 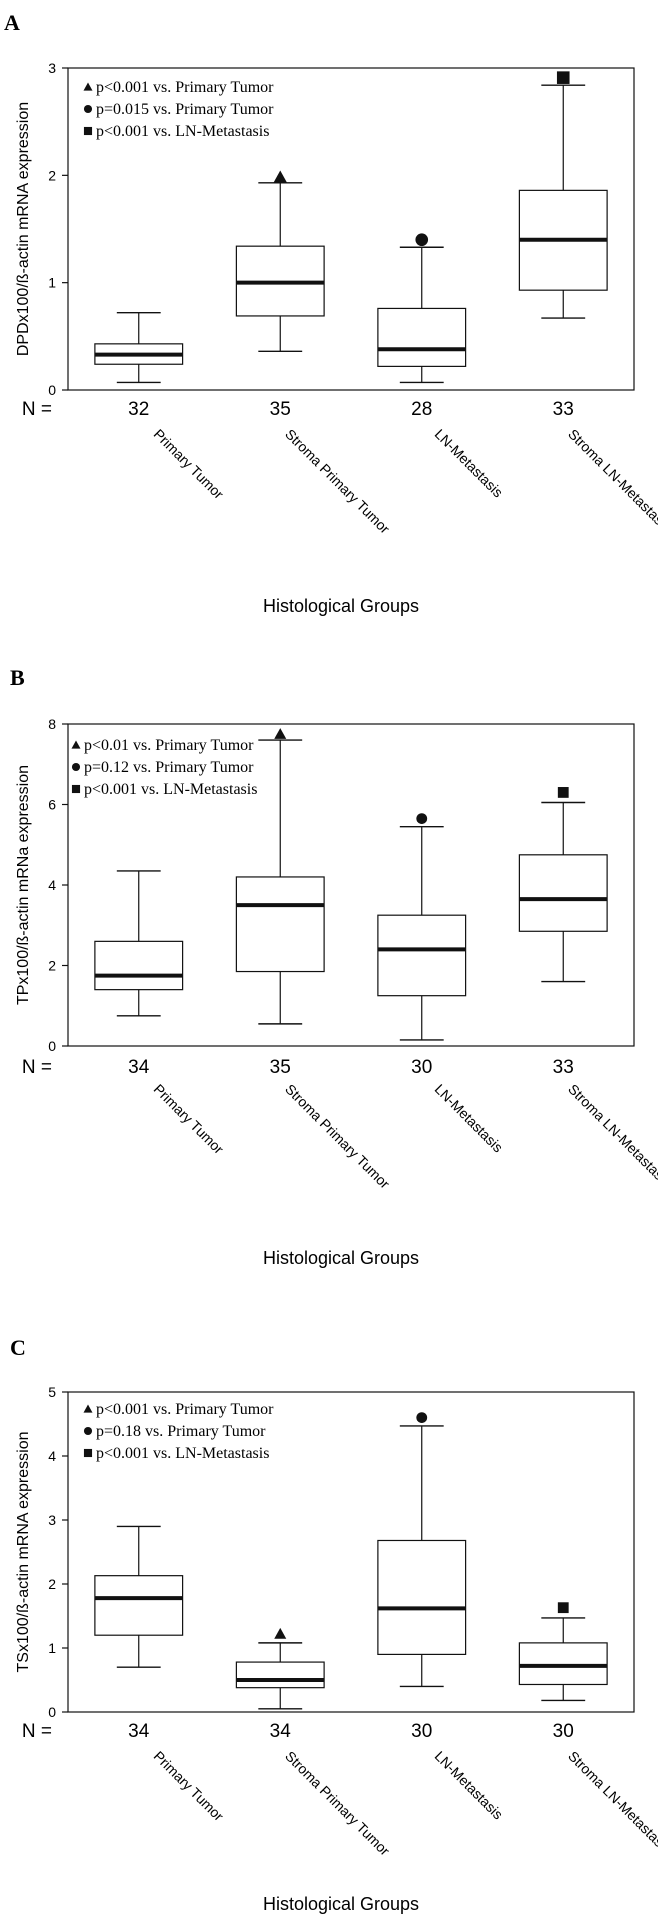 I want to click on y-axis-label: TSx100/ß-actin mRNA expression, so click(x=23, y=1552).